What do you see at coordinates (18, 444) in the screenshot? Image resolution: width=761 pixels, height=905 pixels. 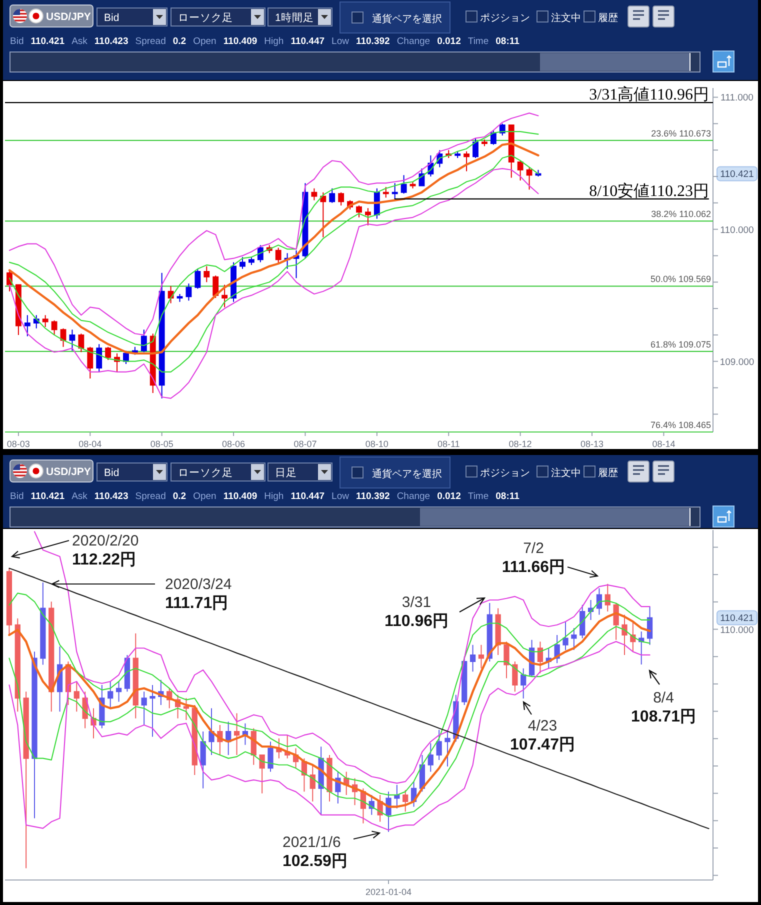 I see `x-tick-label: 08-03` at bounding box center [18, 444].